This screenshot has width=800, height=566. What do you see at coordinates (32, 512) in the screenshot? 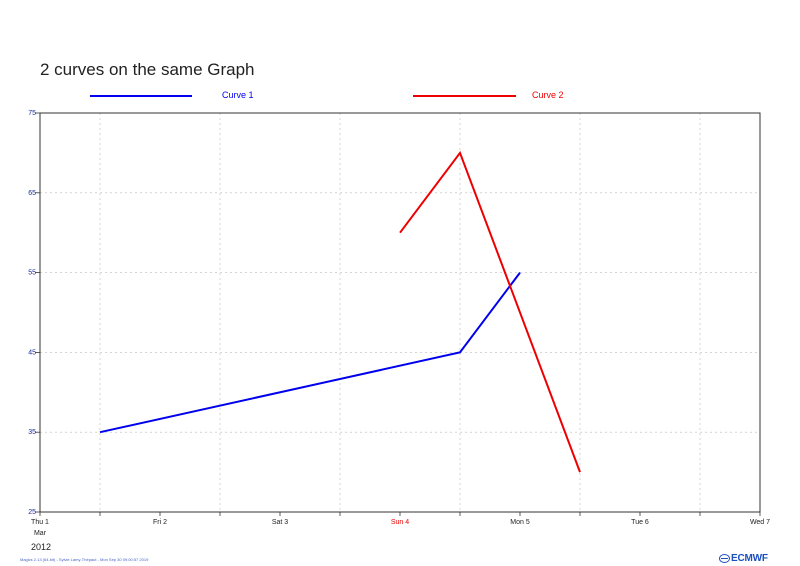
I see `y-tick-label: 25` at bounding box center [32, 512].